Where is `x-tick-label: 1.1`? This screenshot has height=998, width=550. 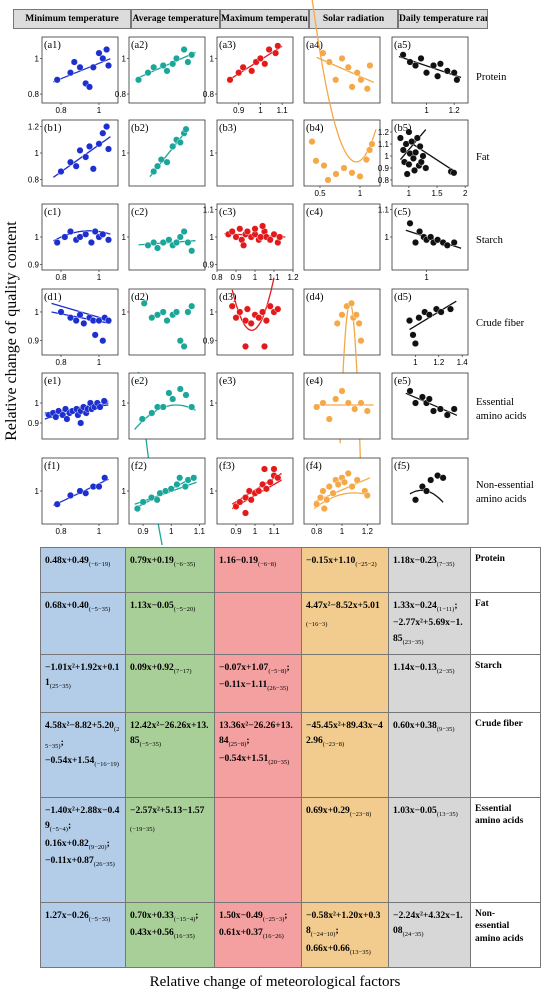 x-tick-label: 1.1 is located at coordinates (200, 531).